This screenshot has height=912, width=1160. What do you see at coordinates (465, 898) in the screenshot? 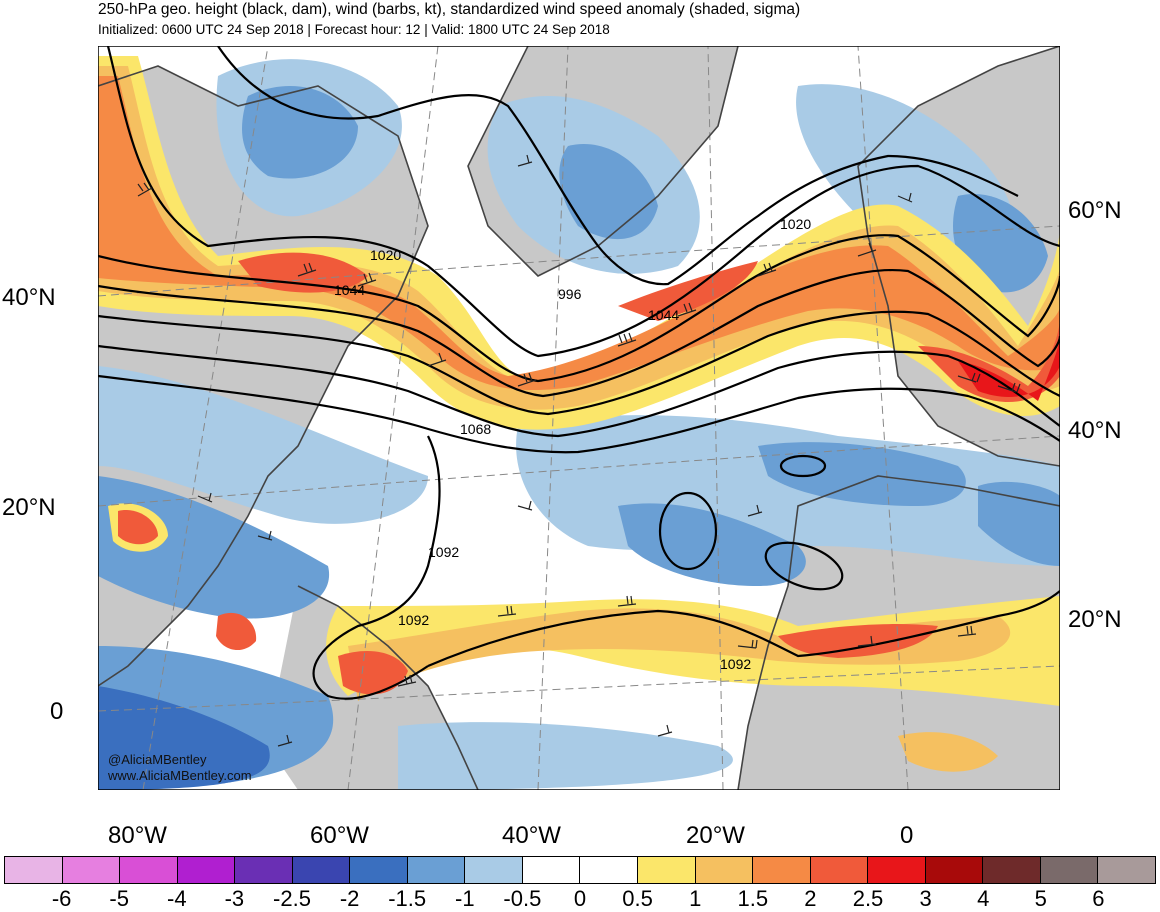
I see `colorbar-tick-label: -1` at bounding box center [465, 898].